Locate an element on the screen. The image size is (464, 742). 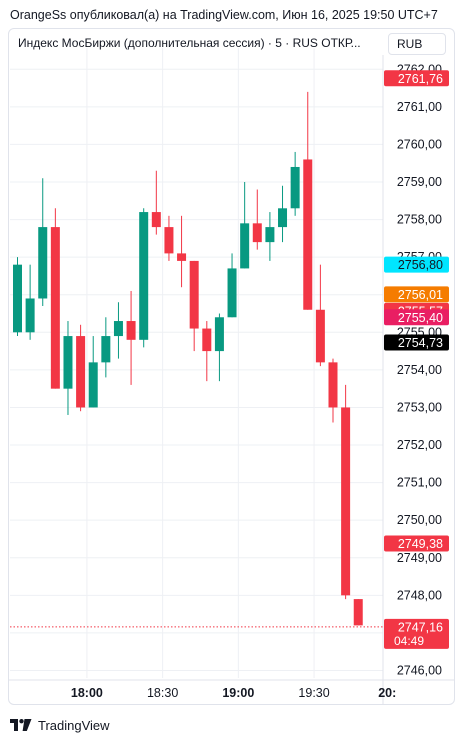
last-price-badge is located at coordinates (416, 633).